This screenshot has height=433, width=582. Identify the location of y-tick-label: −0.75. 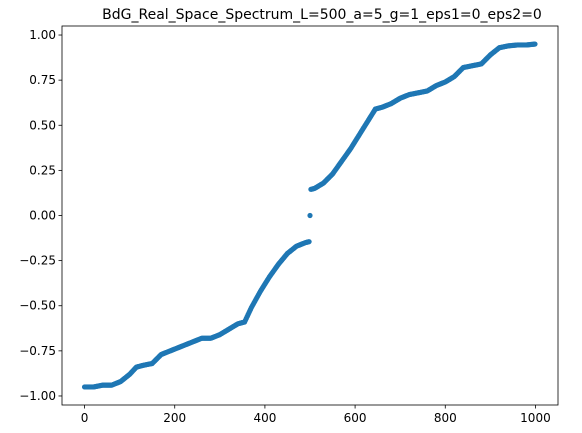
(37, 351).